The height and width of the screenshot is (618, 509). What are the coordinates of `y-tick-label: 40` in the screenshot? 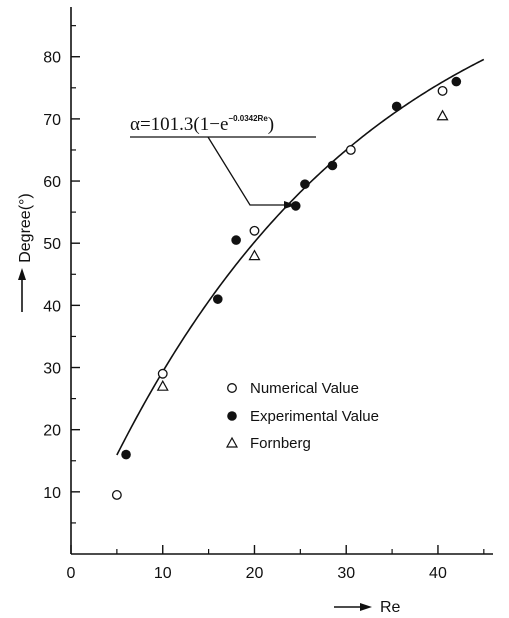 It's located at (52, 306).